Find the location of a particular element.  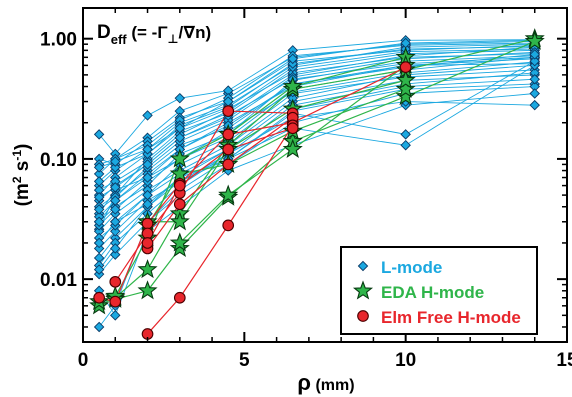

chart-title-rest-suffix: /∇n) is located at coordinates (195, 32).